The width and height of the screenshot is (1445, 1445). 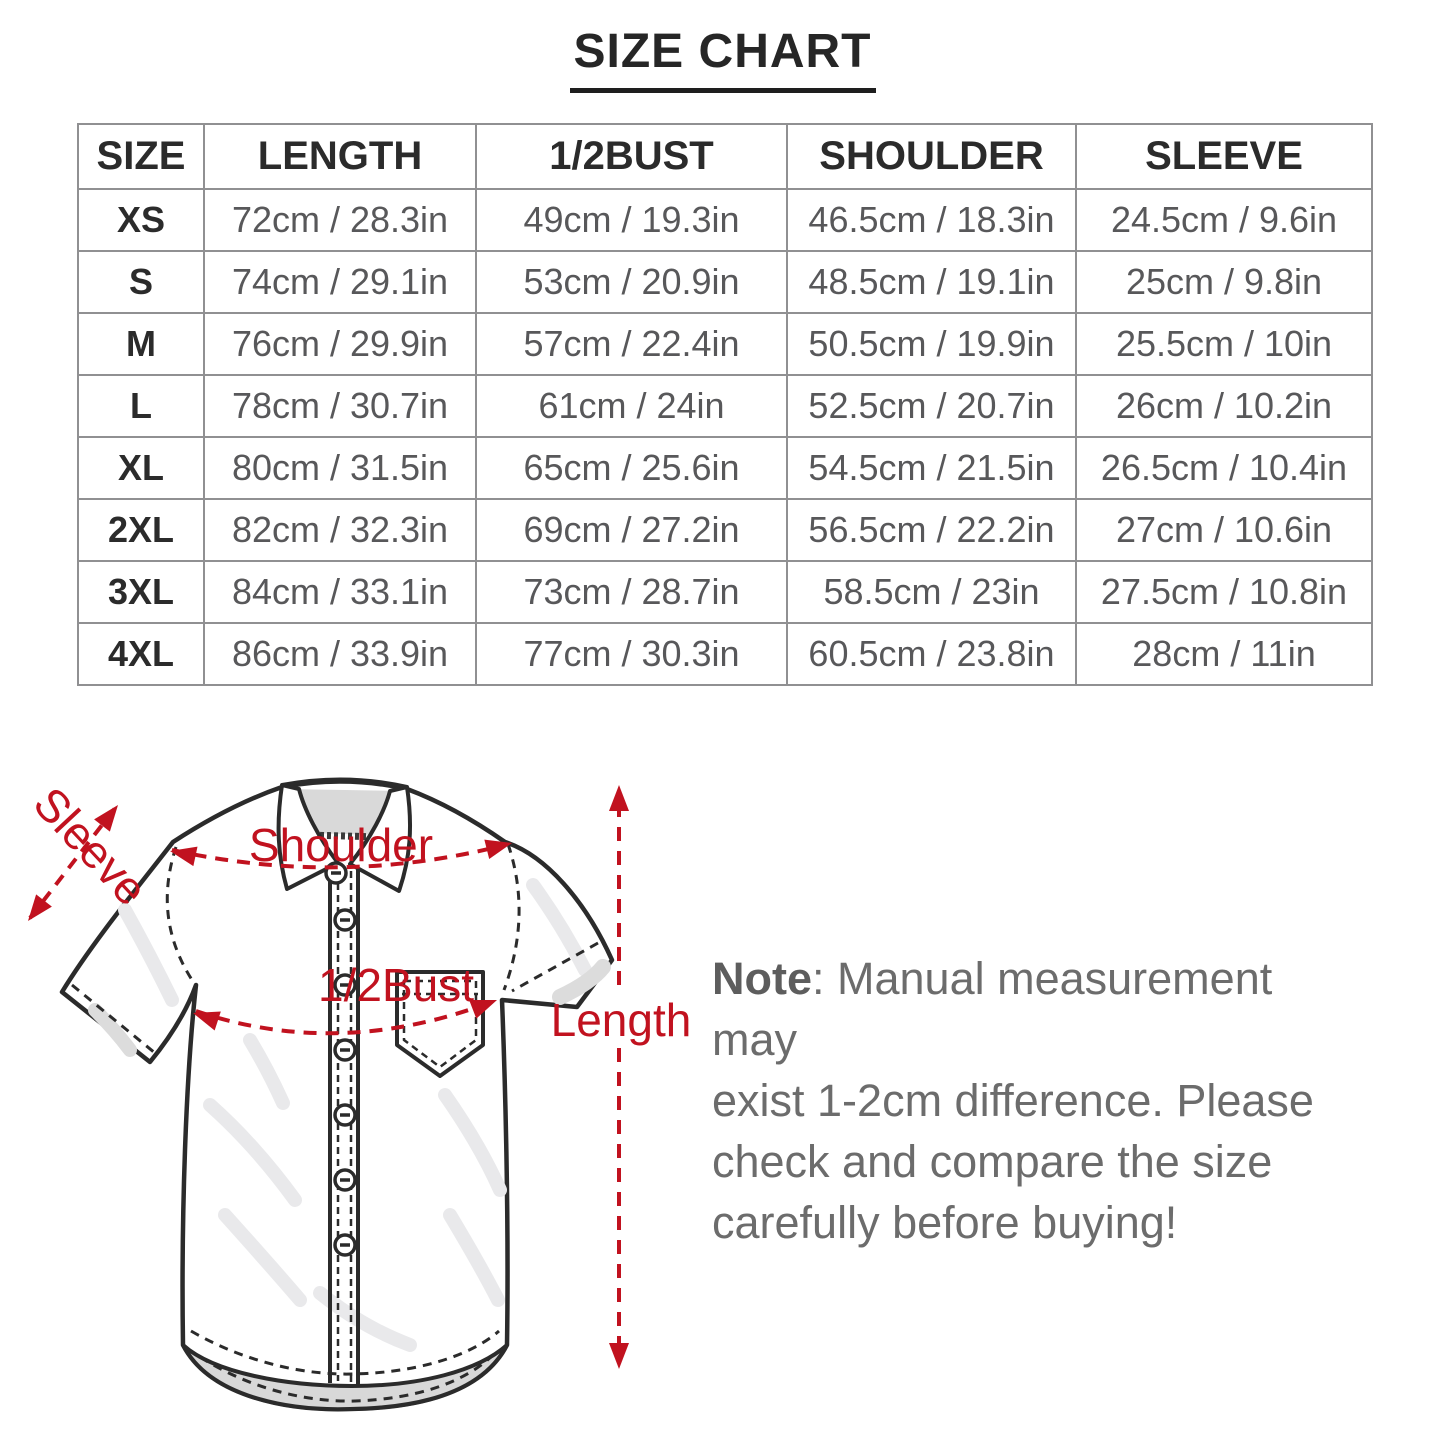 What do you see at coordinates (621, 1020) in the screenshot?
I see `length-label: Length` at bounding box center [621, 1020].